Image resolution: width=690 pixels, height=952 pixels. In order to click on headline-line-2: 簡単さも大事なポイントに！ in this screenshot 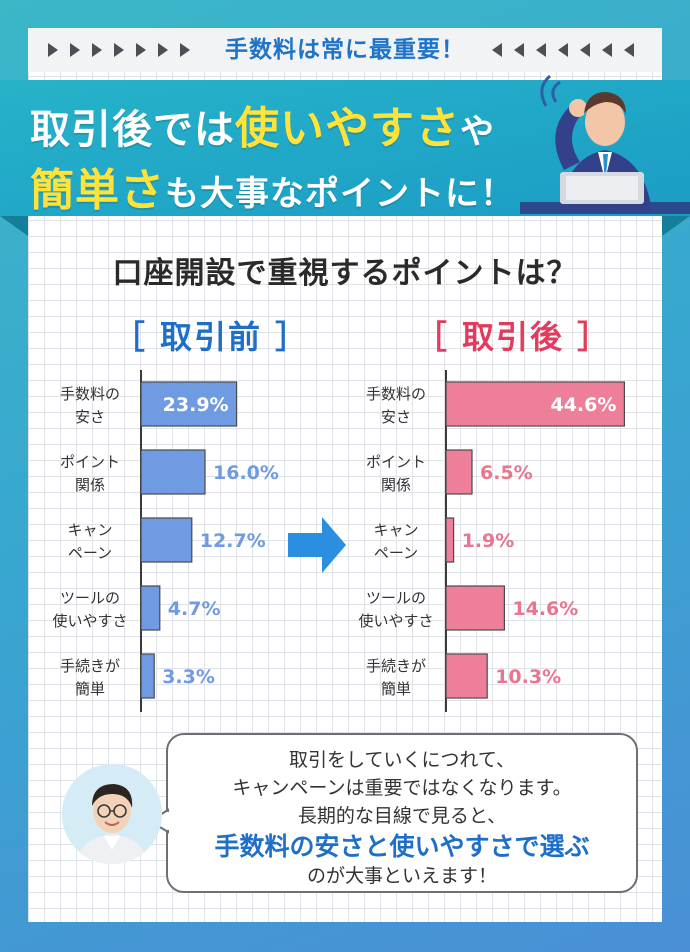, I will do `click(280, 186)`.